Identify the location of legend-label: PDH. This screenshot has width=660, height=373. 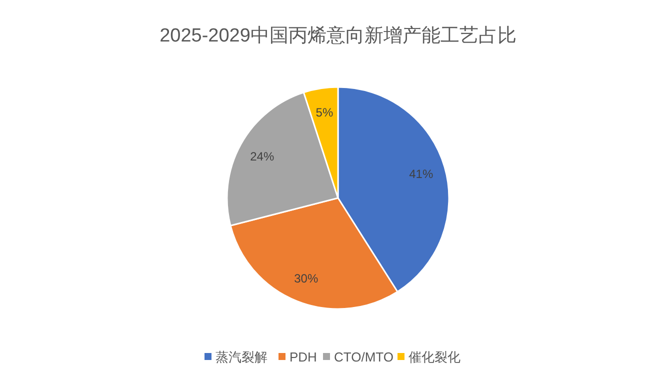
(303, 357).